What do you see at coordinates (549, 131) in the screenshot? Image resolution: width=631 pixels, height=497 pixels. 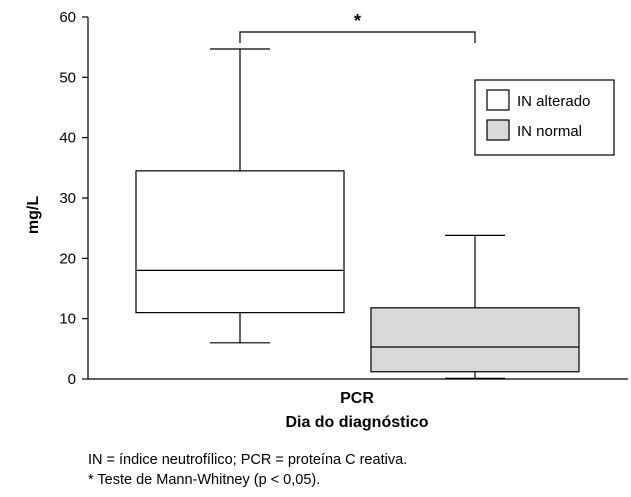 I see `legend-label: IN normal` at bounding box center [549, 131].